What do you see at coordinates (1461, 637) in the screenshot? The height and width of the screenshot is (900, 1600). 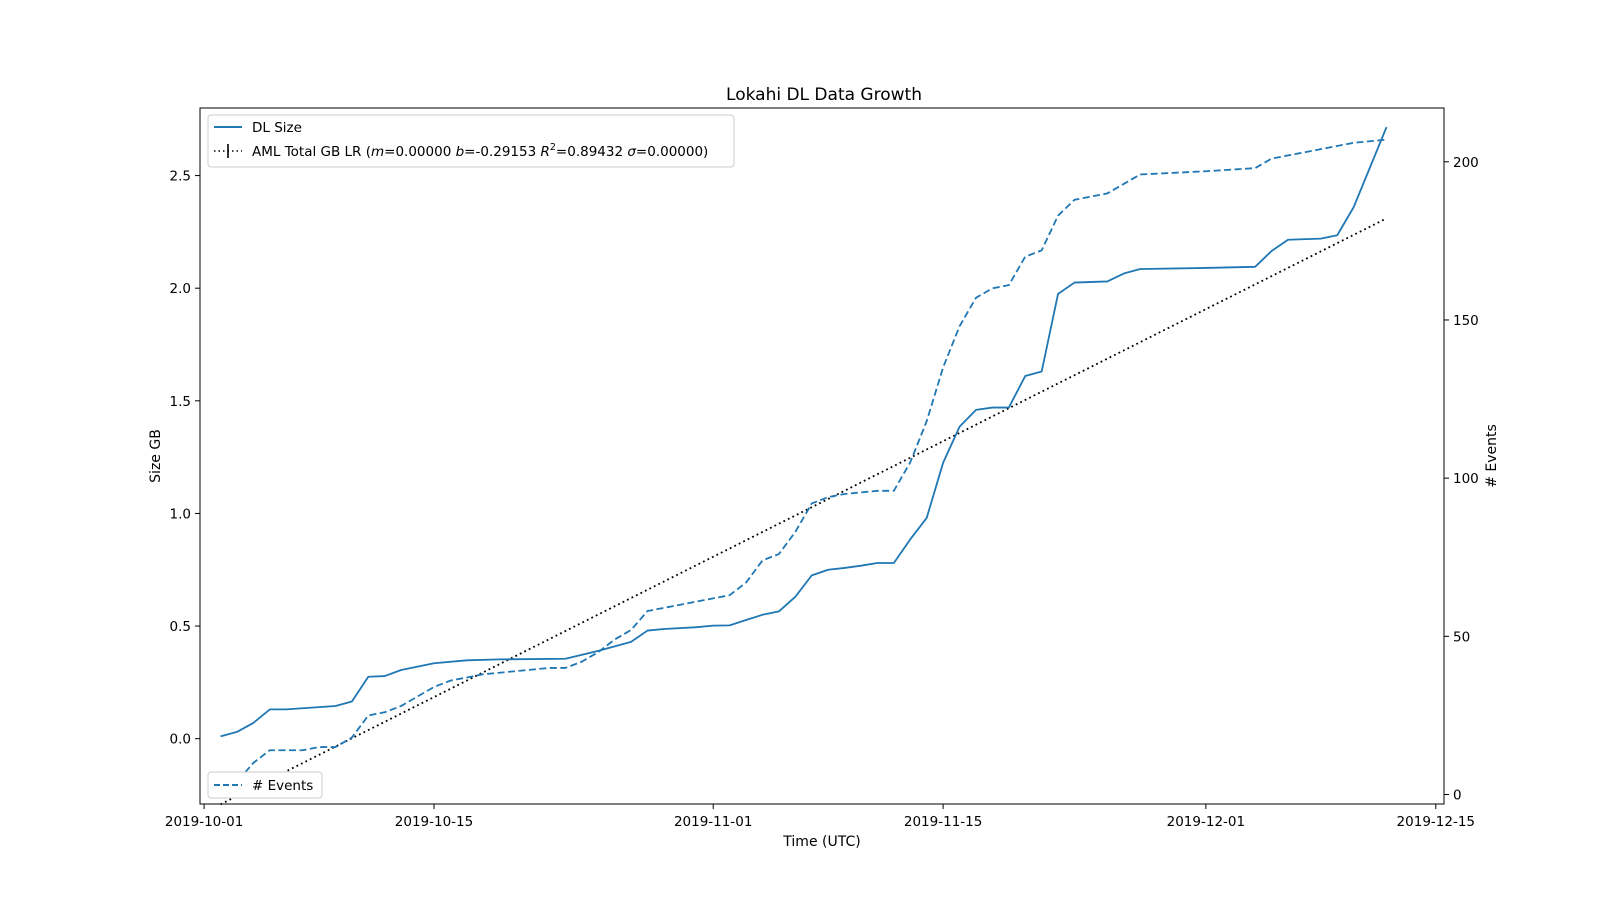 I see `y2-tick-label: 50` at bounding box center [1461, 637].